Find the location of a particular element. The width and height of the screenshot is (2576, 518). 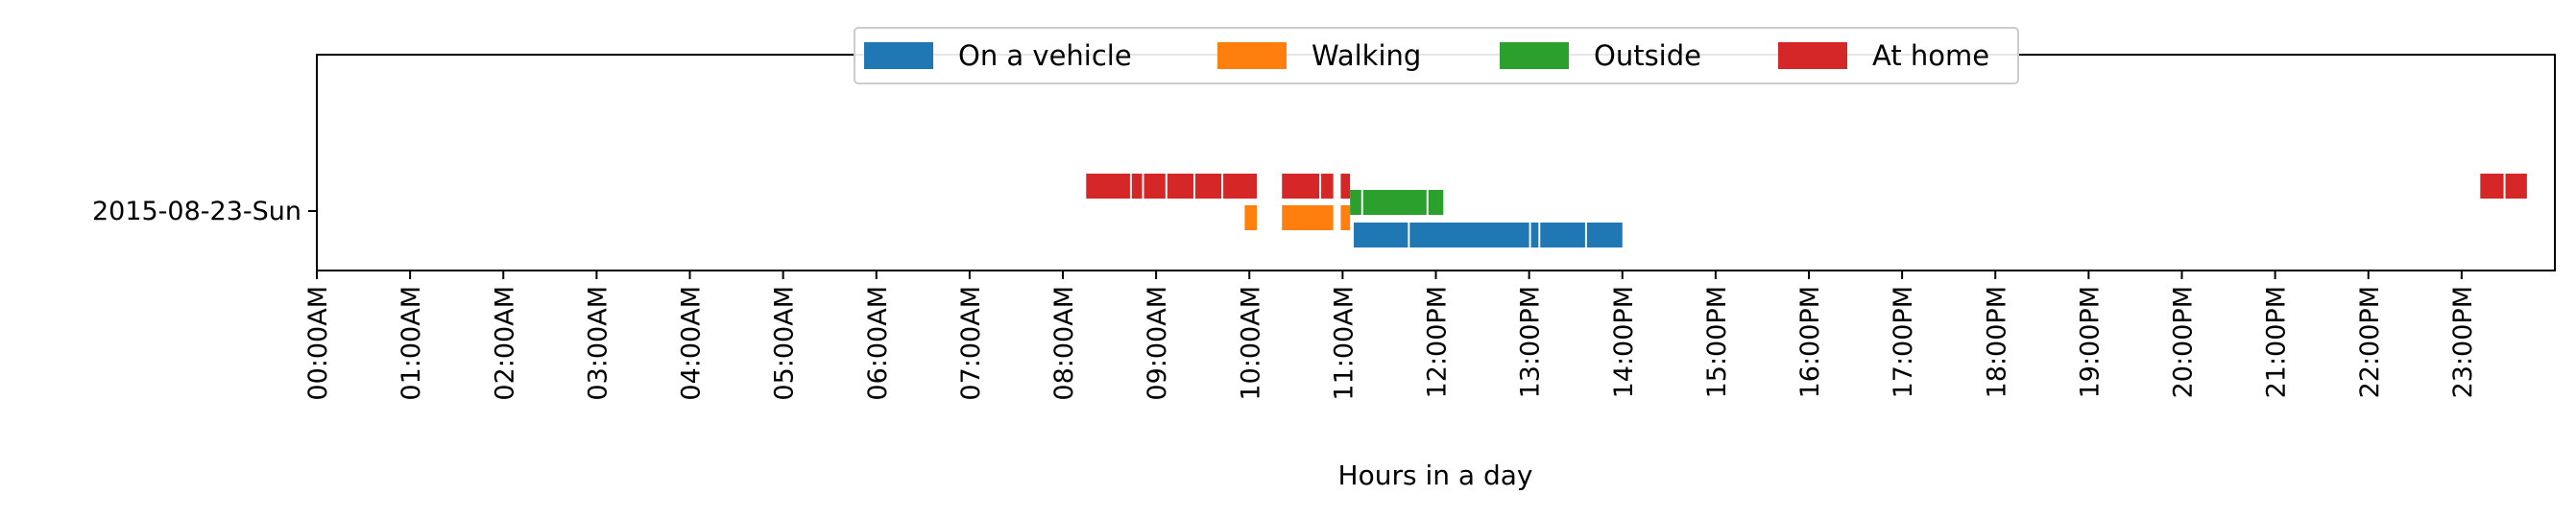

y-axis: 2015-08-23-Sun is located at coordinates (204, 211).